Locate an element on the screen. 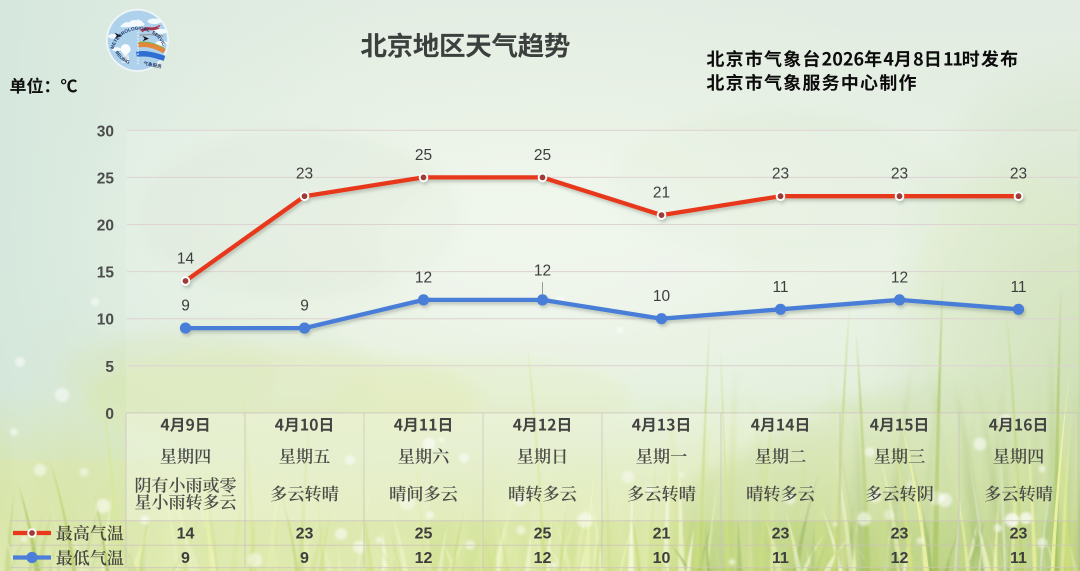 The height and width of the screenshot is (571, 1080). svg-text: 15 is located at coordinates (106, 273).